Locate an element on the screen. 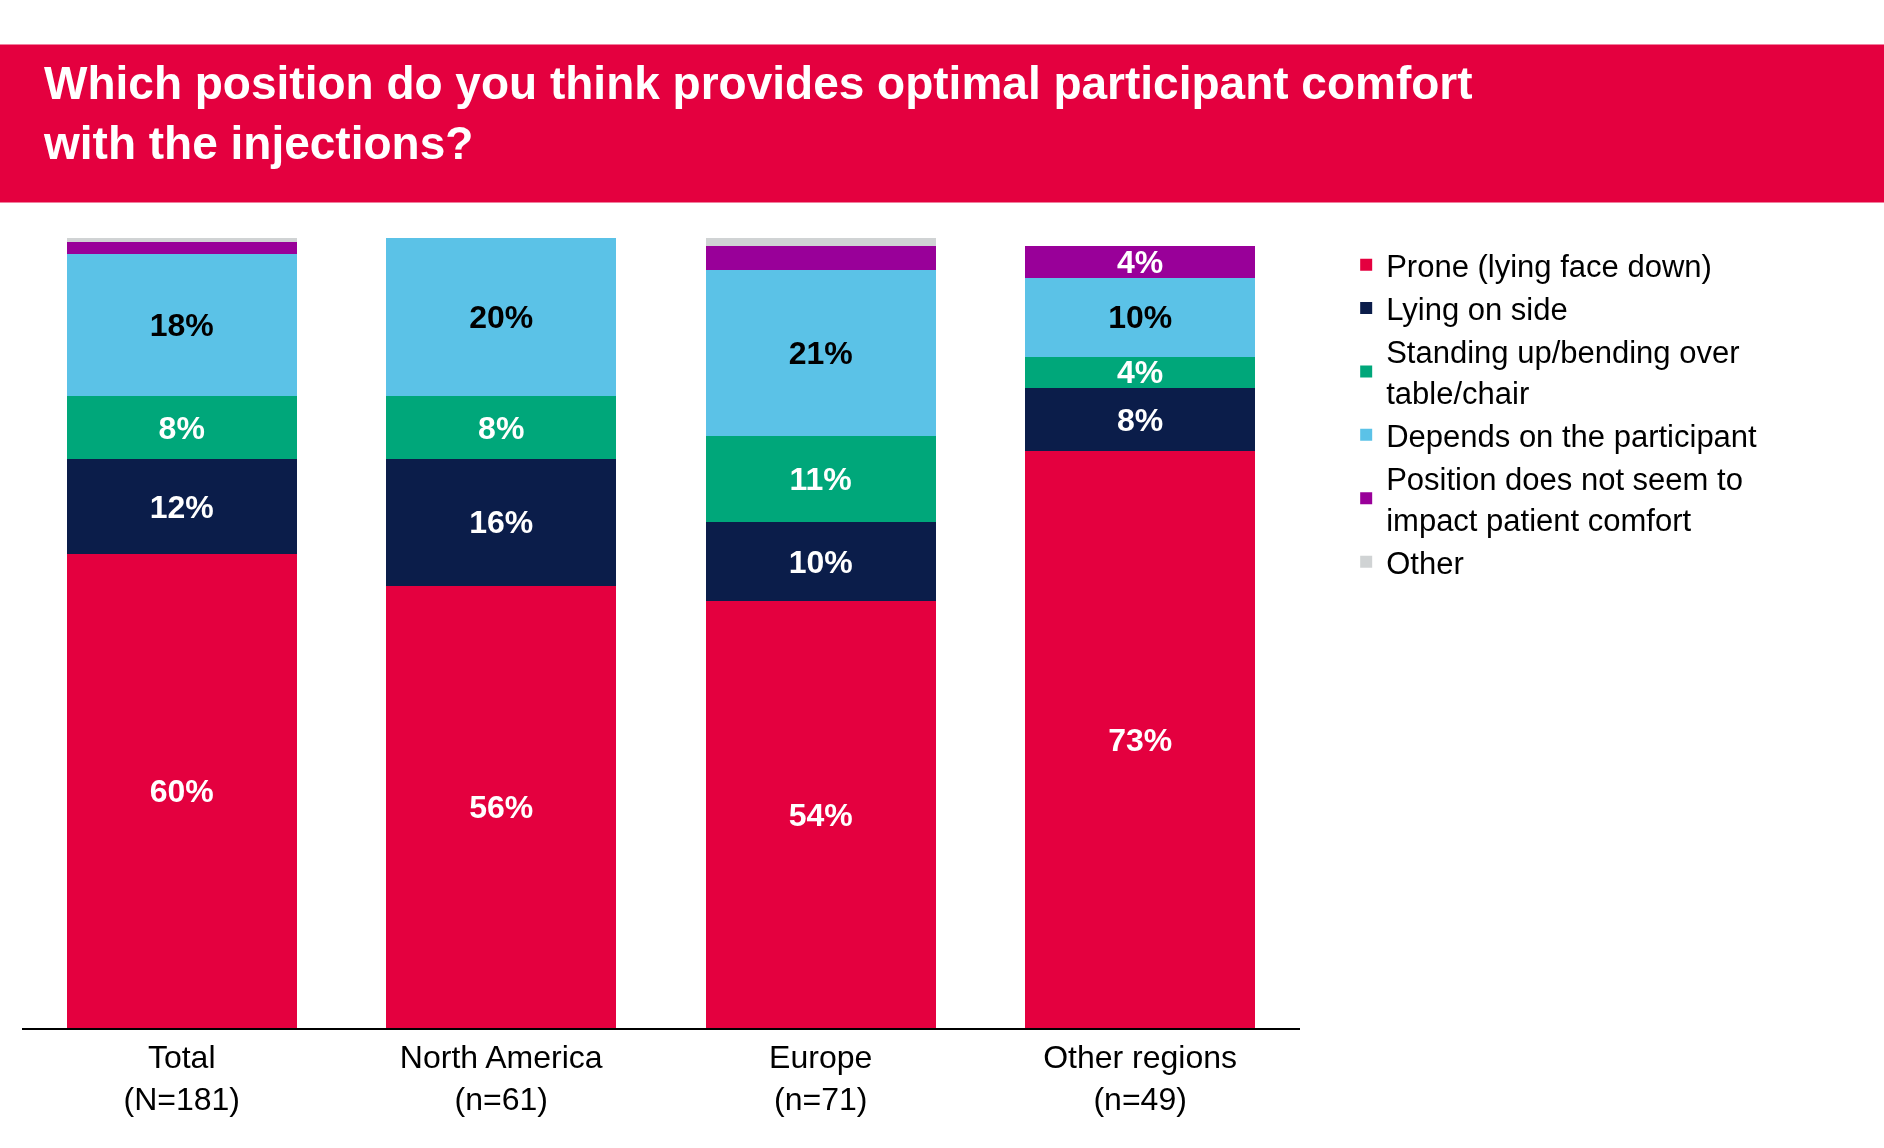 The image size is (1884, 1148). chart-title: Which position do you think provides optimal participant comfort with the injections? is located at coordinates (758, 113).